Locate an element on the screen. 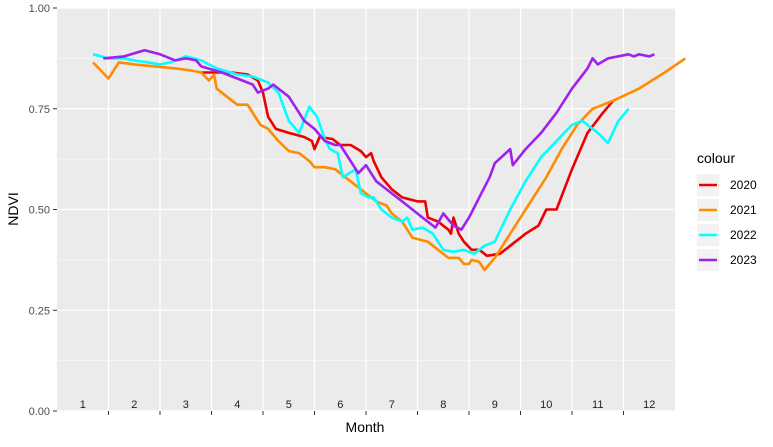 This screenshot has height=447, width=773. x-tick-label: 5 is located at coordinates (289, 405).